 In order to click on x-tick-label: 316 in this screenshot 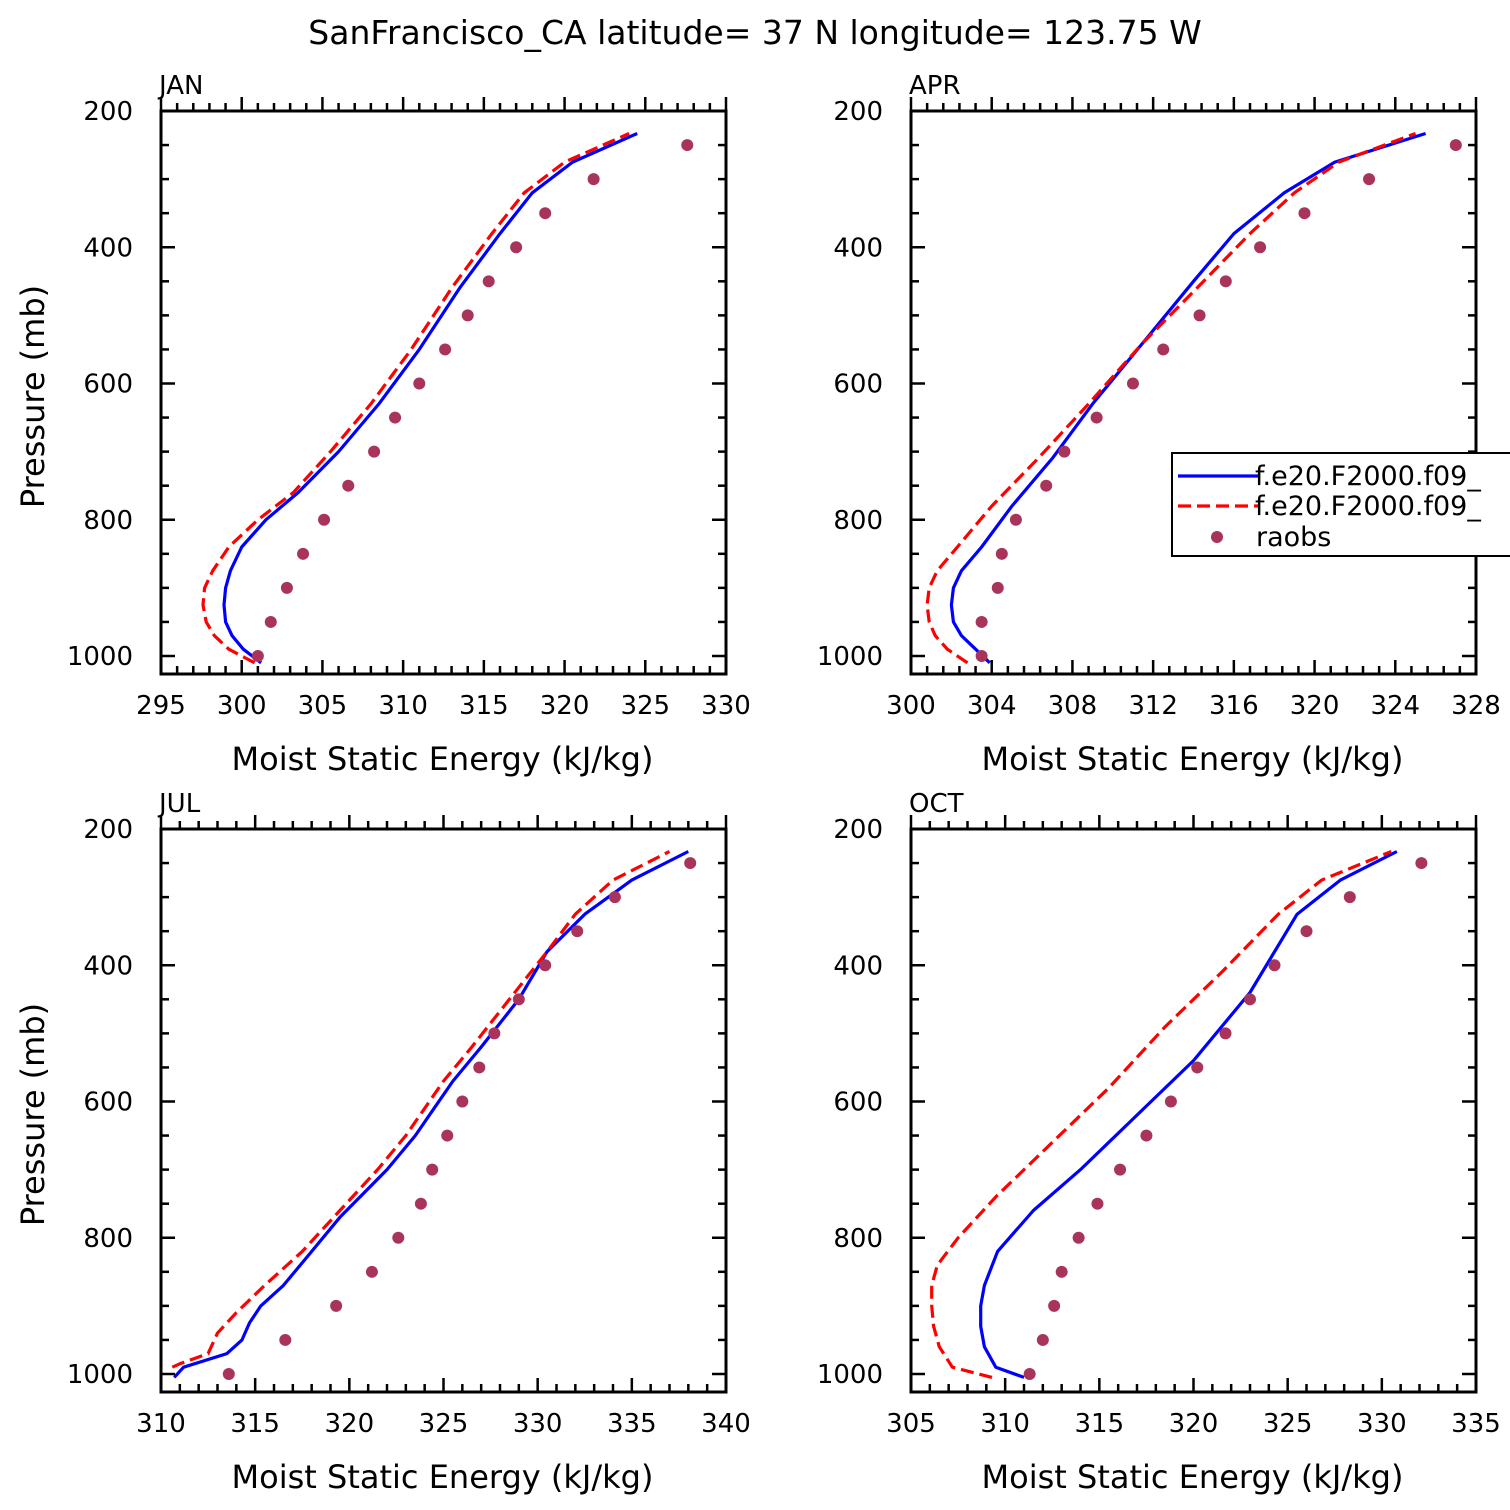, I will do `click(1234, 706)`.